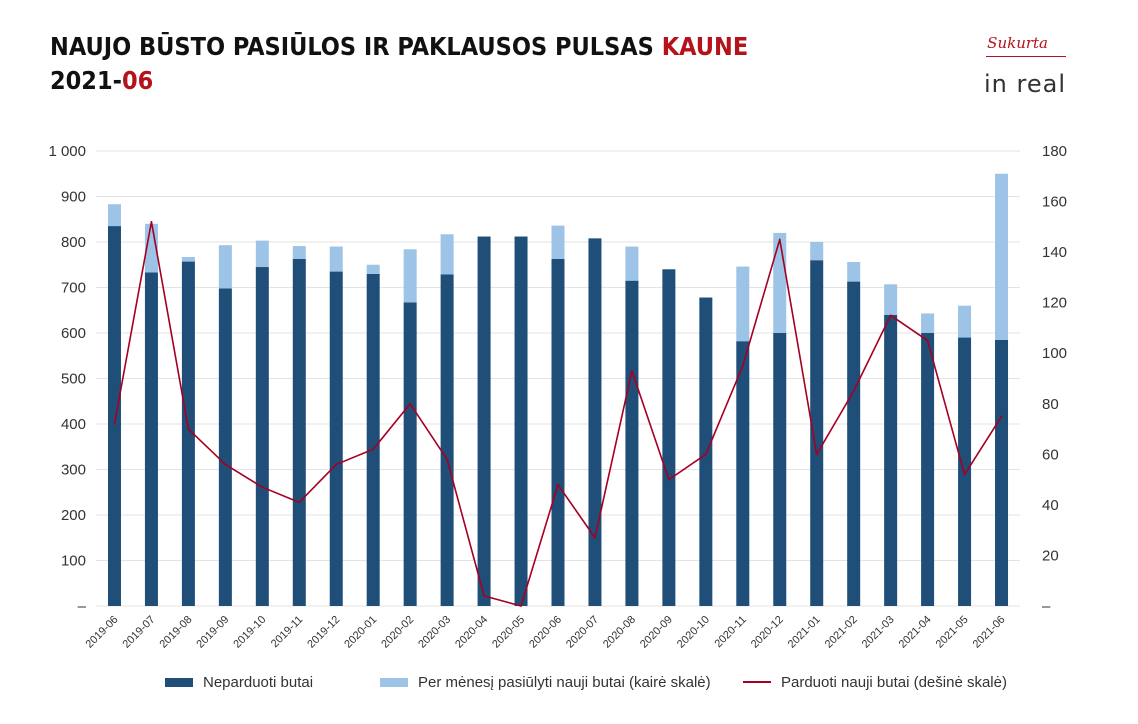  I want to click on y-right-tick-label: 160, so click(1054, 202).